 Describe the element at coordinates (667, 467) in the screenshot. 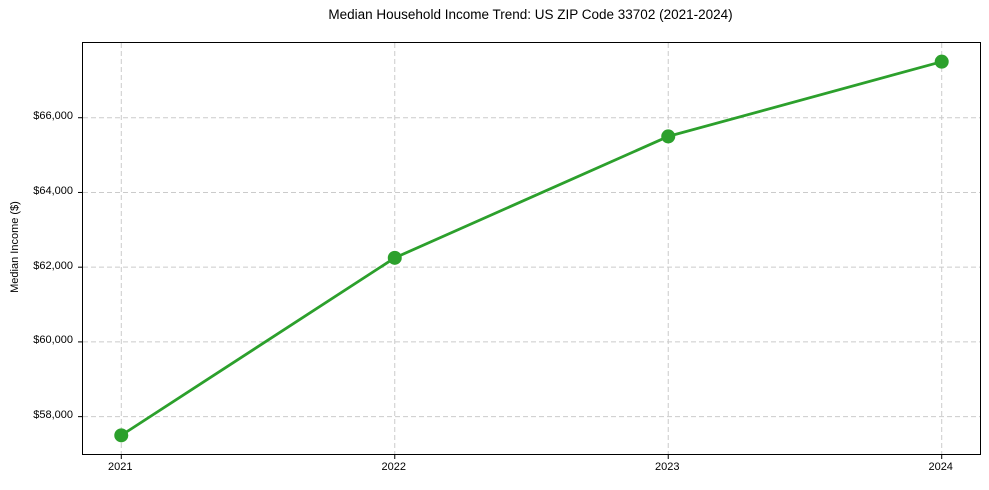

I see `x-tick-label: 2023` at that location.